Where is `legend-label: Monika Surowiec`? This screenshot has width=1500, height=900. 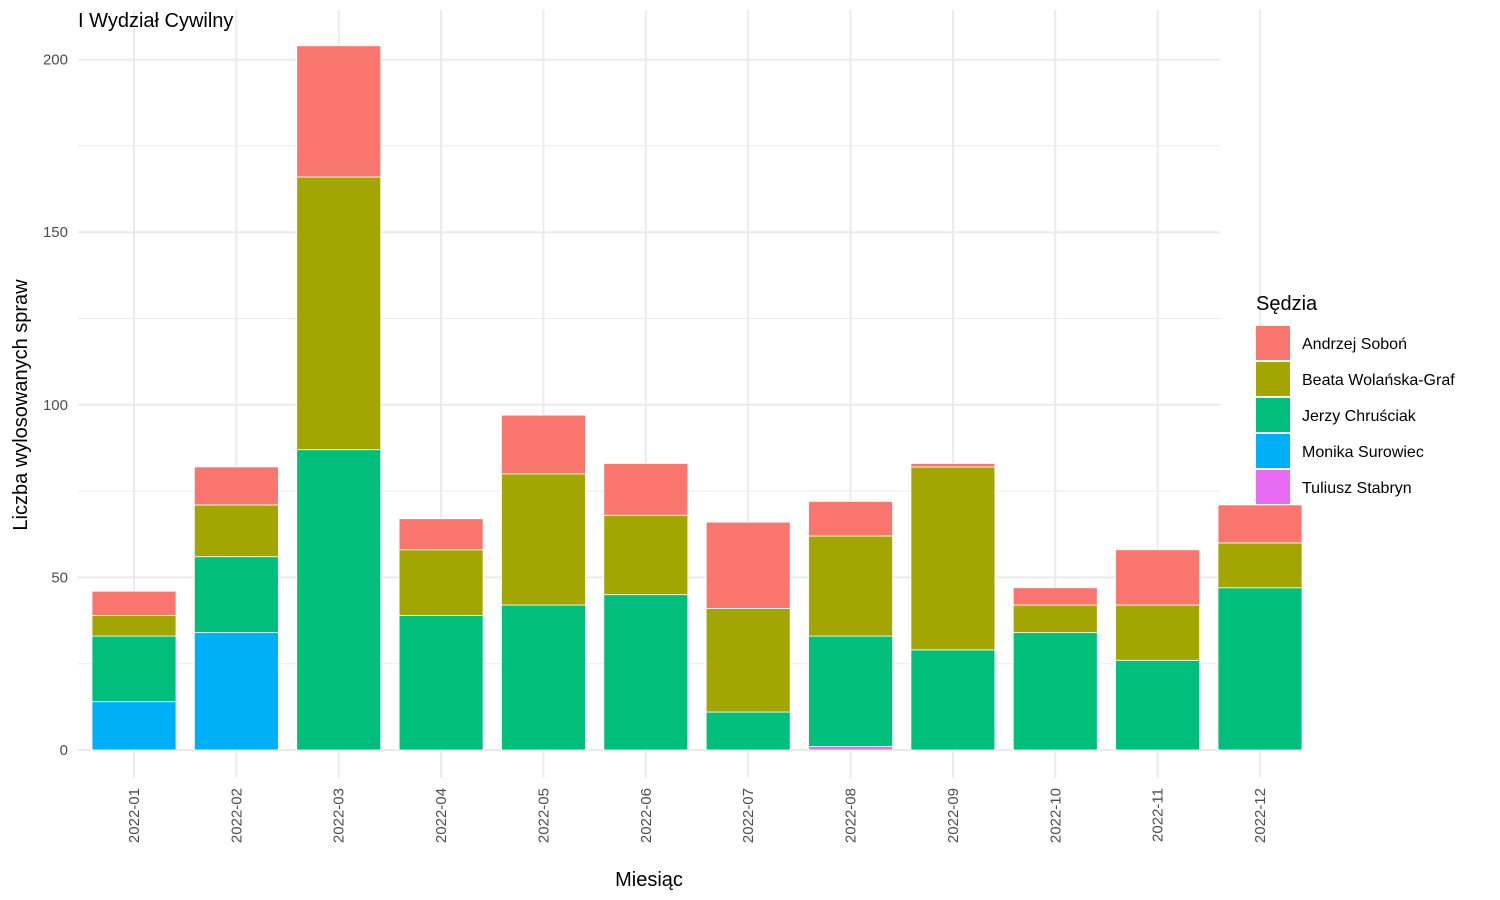
legend-label: Monika Surowiec is located at coordinates (1363, 452).